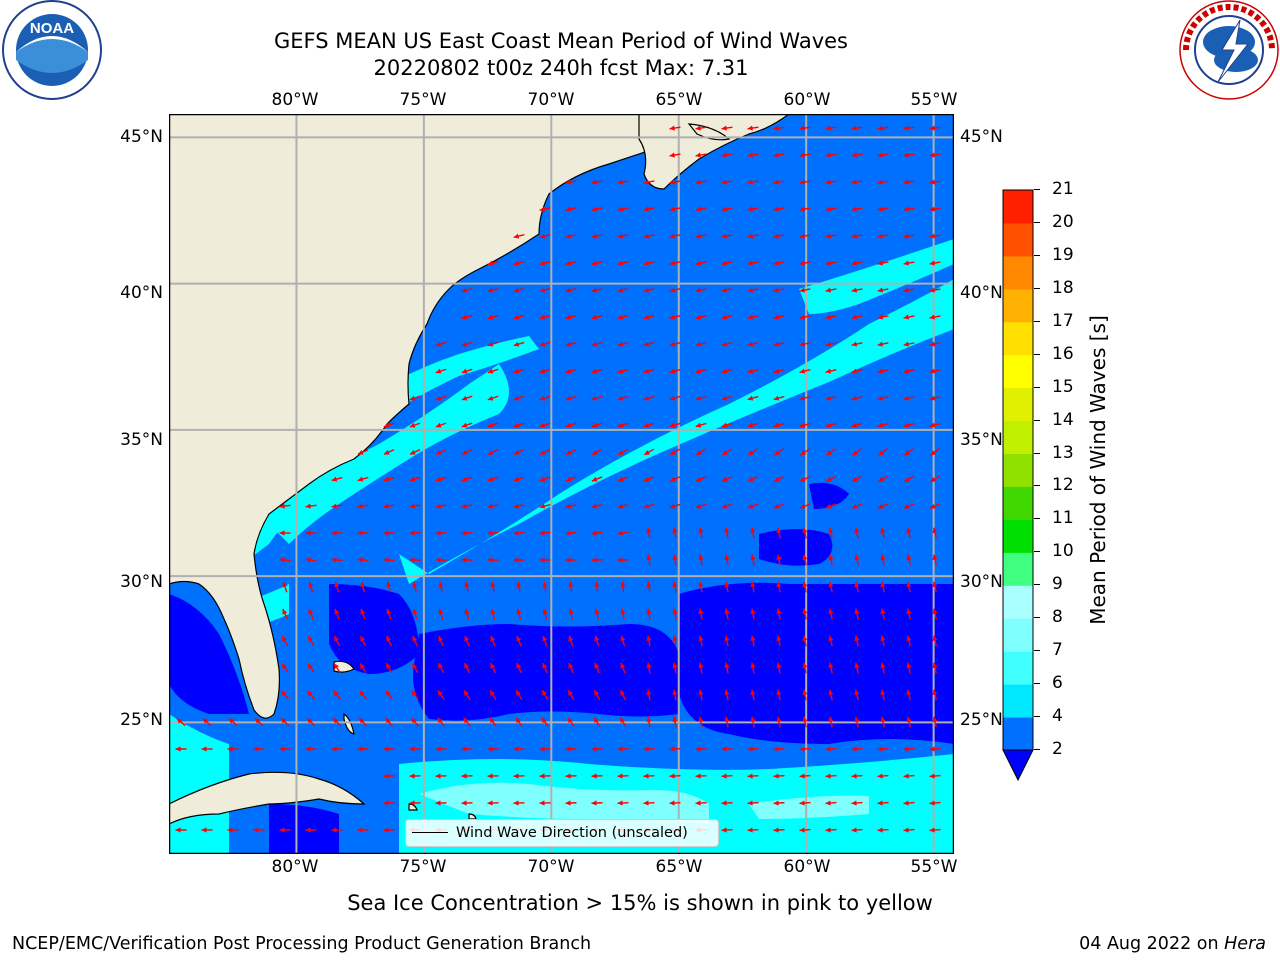 Image resolution: width=1280 pixels, height=960 pixels. I want to click on colorbar-tick-label: 19, so click(1063, 254).